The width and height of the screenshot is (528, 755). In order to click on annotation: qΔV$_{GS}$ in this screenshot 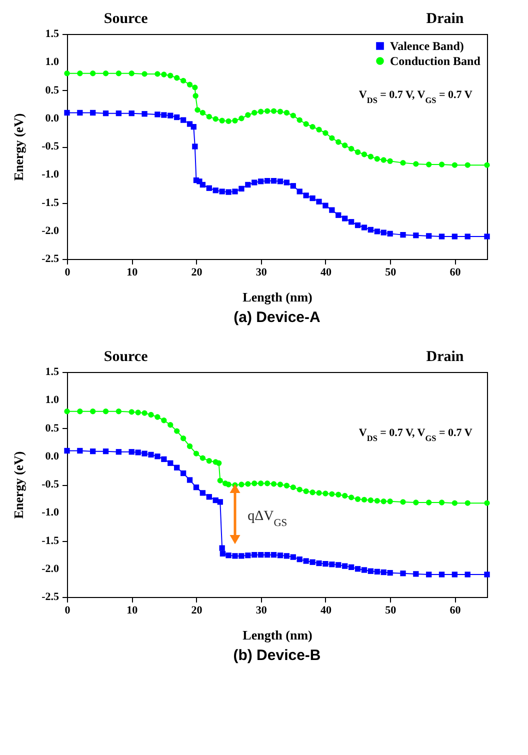, I will do `click(268, 518)`.